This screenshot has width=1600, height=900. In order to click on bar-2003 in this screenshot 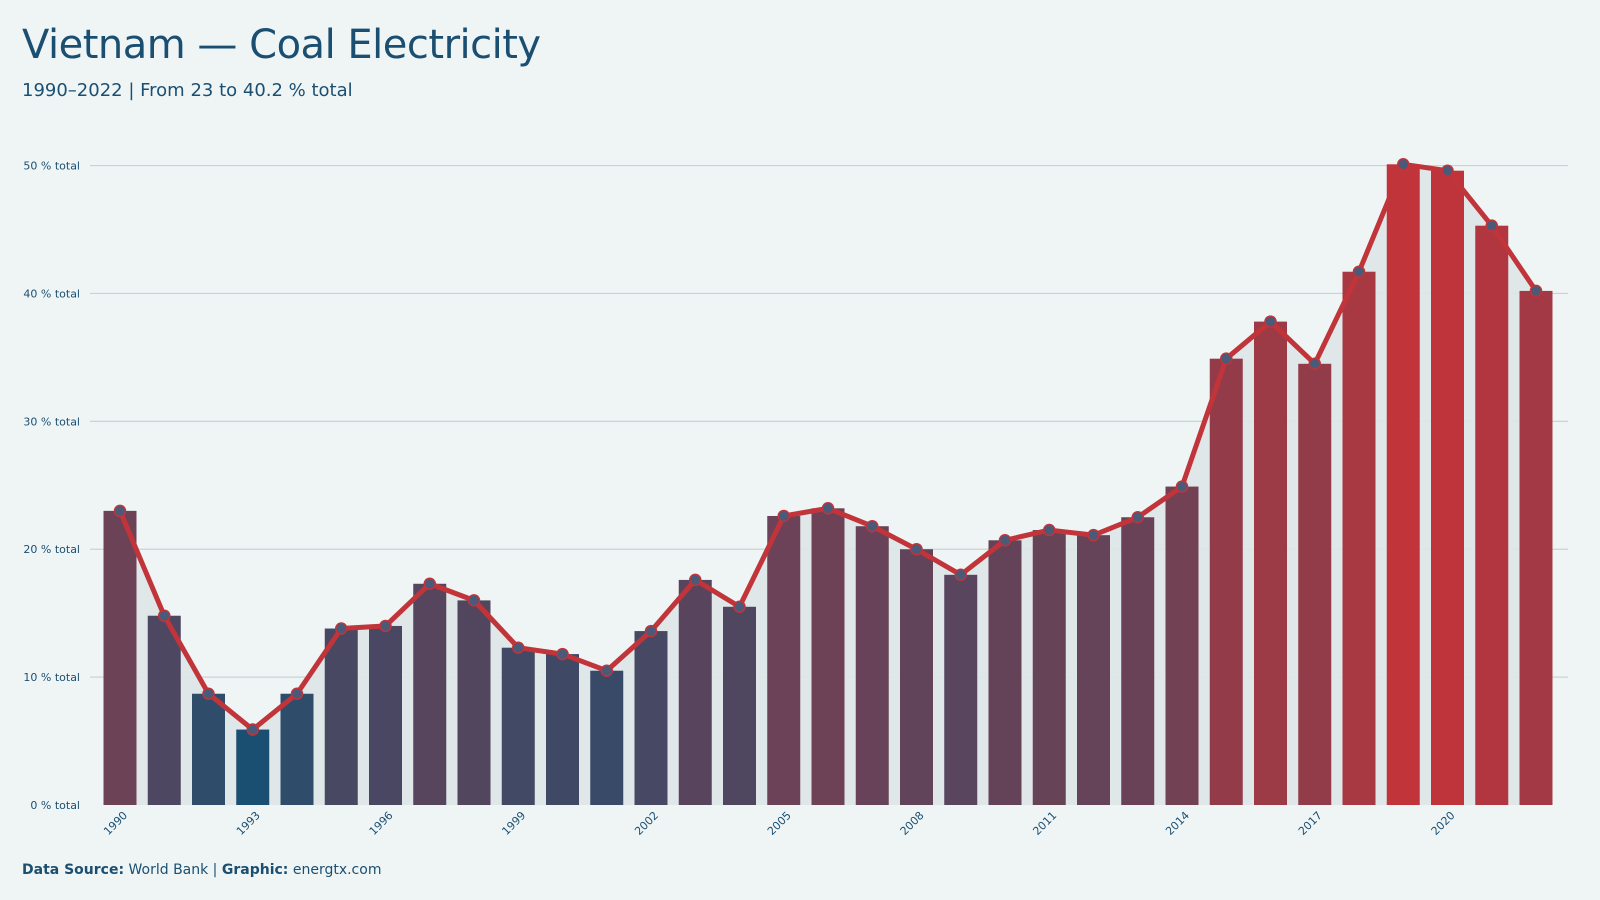, I will do `click(695, 692)`.